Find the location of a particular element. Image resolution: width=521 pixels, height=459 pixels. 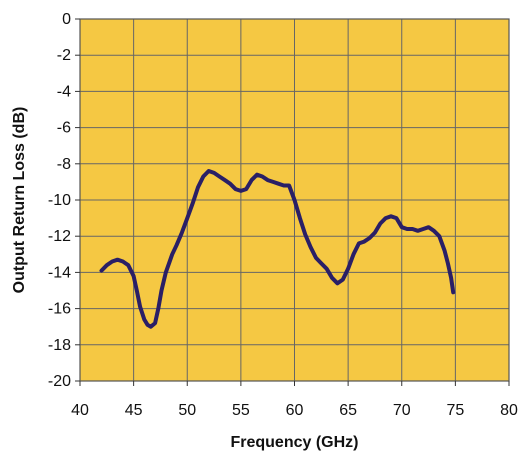

y-tick-label: -2 is located at coordinates (64, 55).